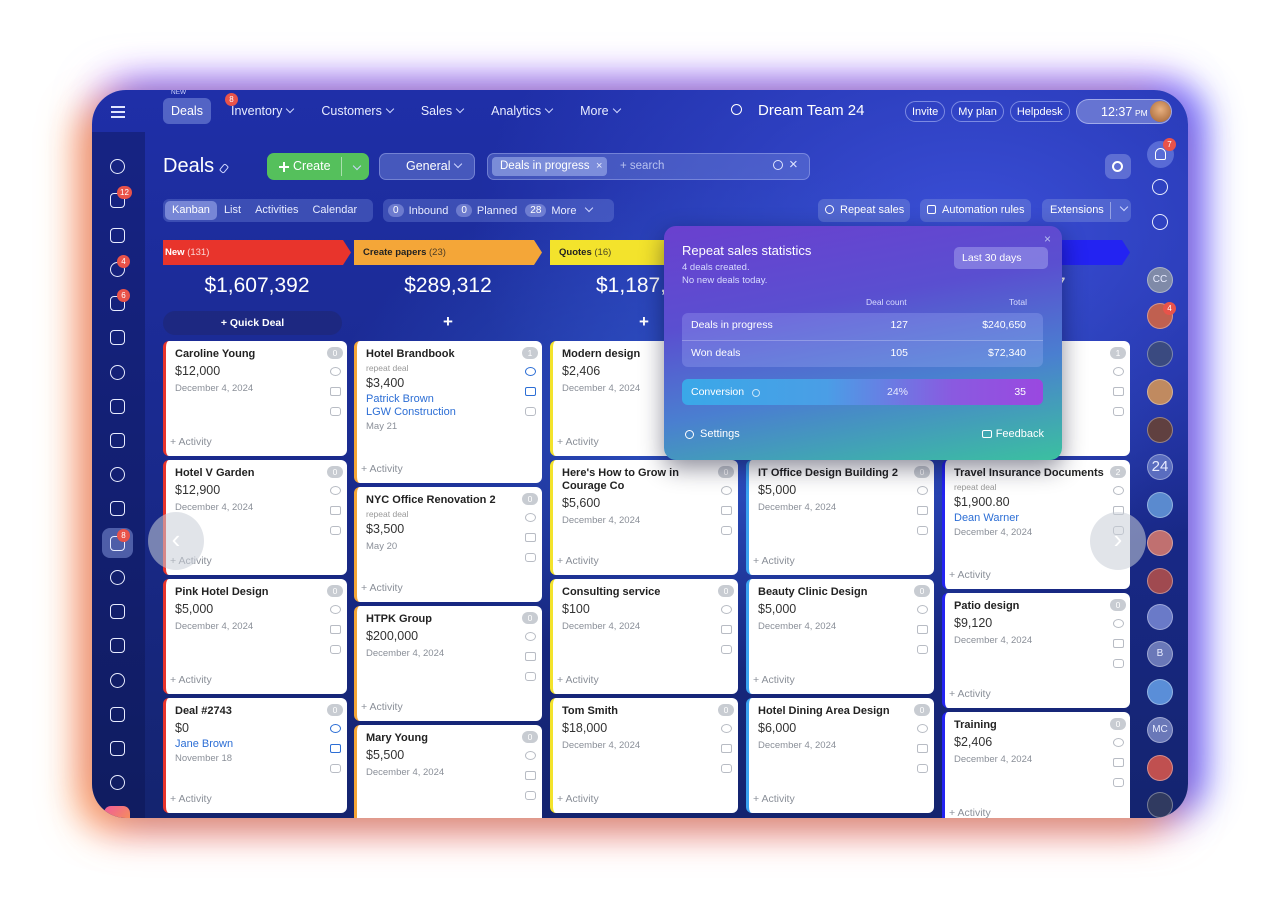 The image size is (1279, 908). I want to click on add-button: +, so click(448, 321).